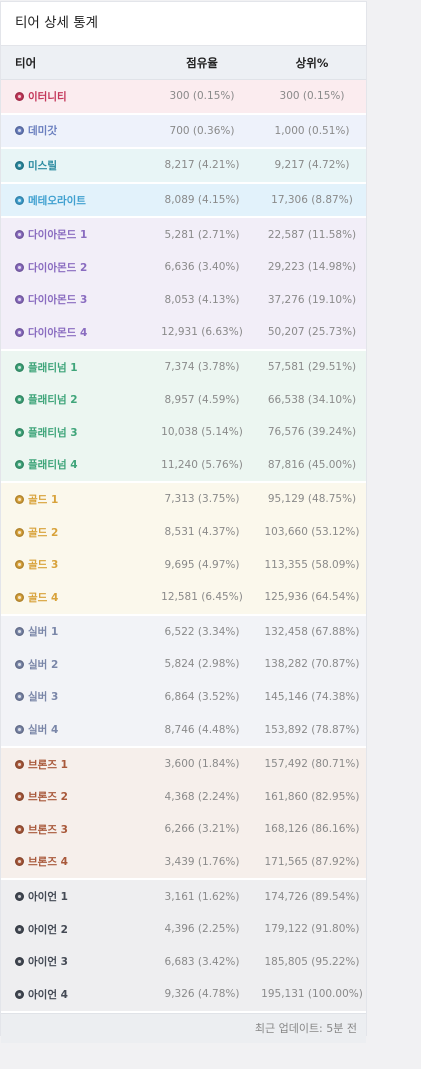 This screenshot has width=421, height=1069. I want to click on table-row: 브론즈 3 6,266 (3.21%) 168,126 (86.16%), so click(183, 829).